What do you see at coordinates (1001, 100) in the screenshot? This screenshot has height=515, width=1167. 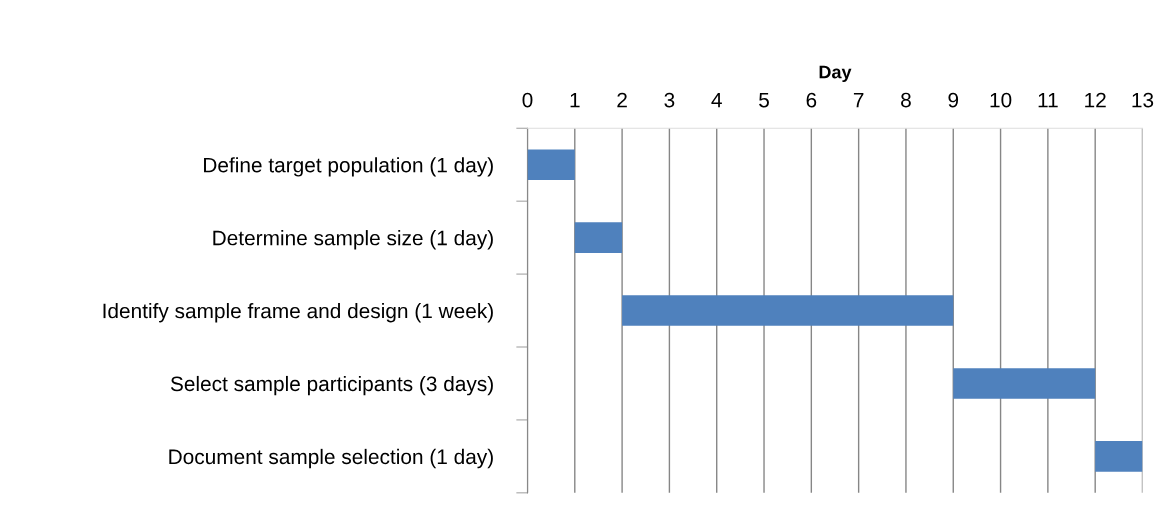 I see `x-tick-label: 10` at bounding box center [1001, 100].